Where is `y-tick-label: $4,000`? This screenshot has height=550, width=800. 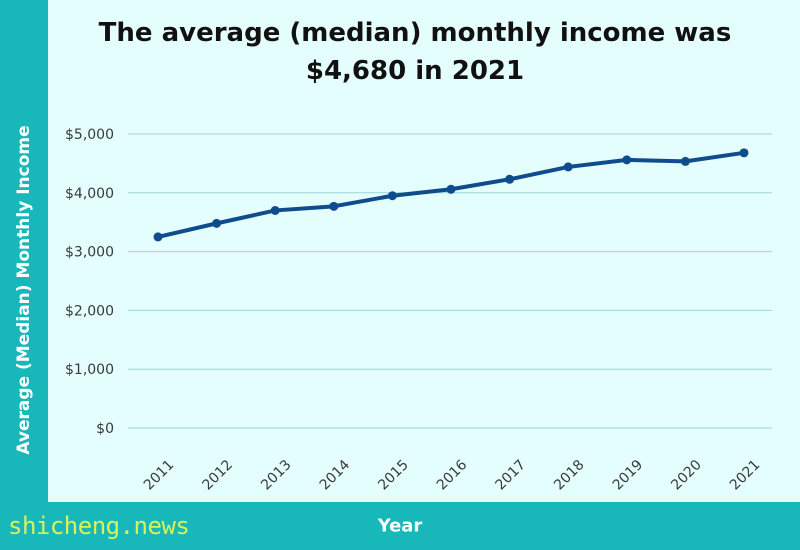 y-tick-label: $4,000 is located at coordinates (89, 194).